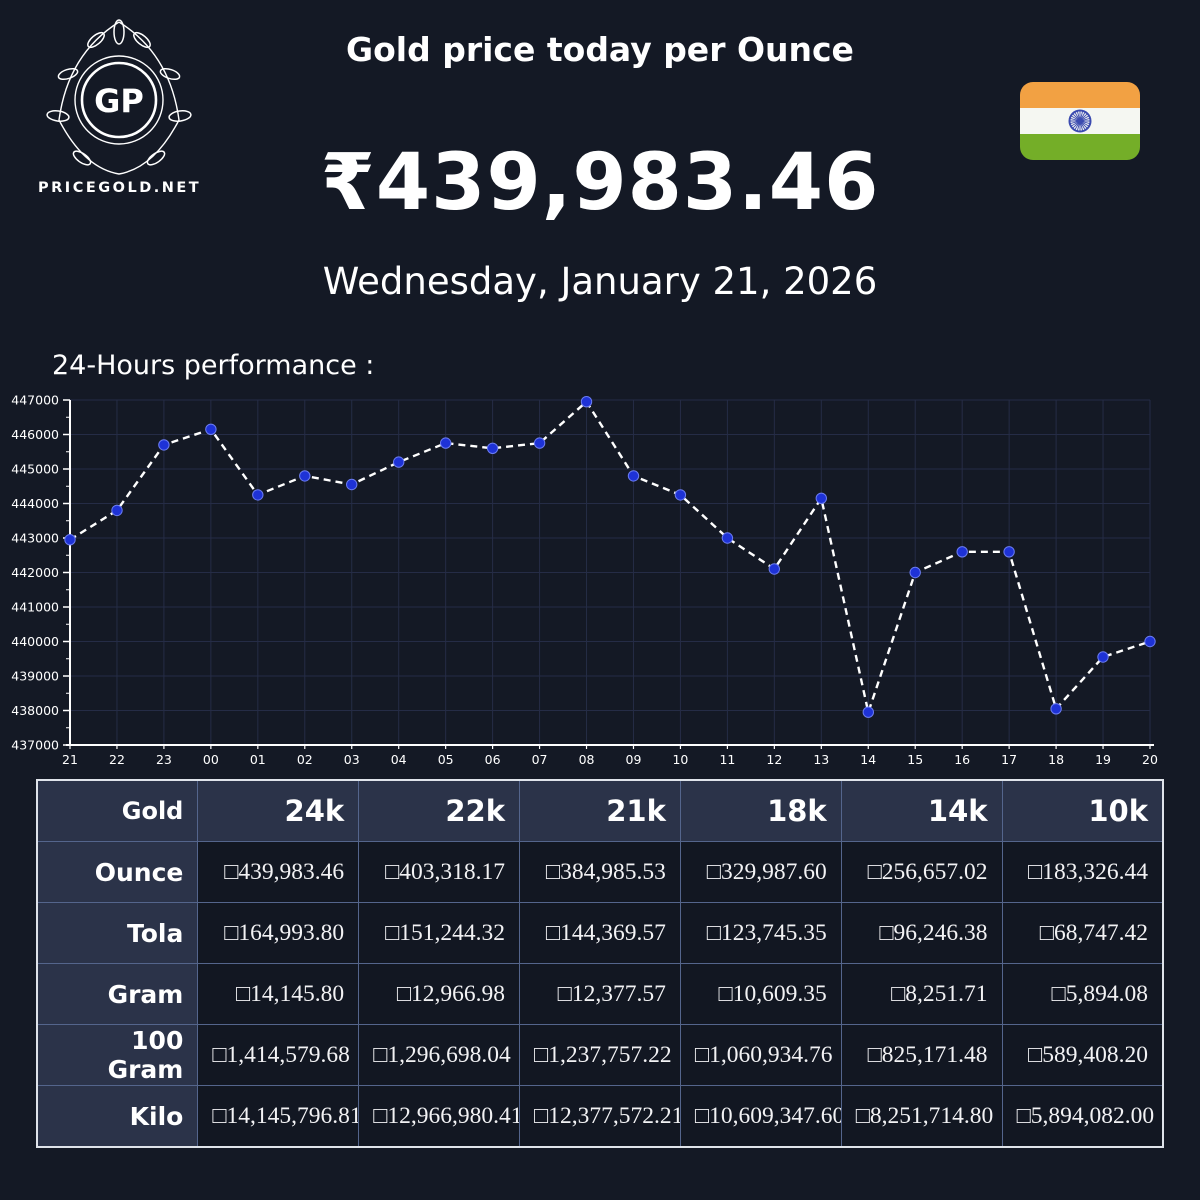 This screenshot has width=1200, height=1200. What do you see at coordinates (119, 101) in the screenshot?
I see `logo-monogram: GP` at bounding box center [119, 101].